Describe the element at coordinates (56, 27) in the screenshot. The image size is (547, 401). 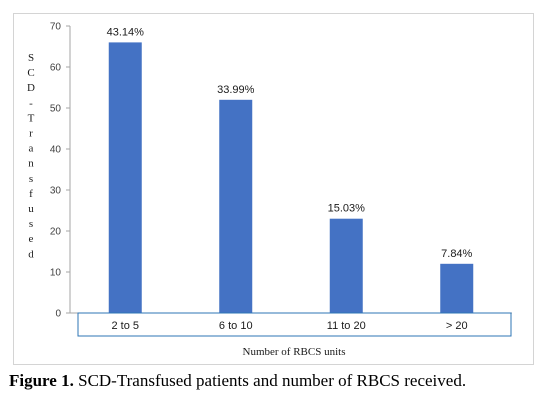
I see `y-tick-label: 70` at that location.